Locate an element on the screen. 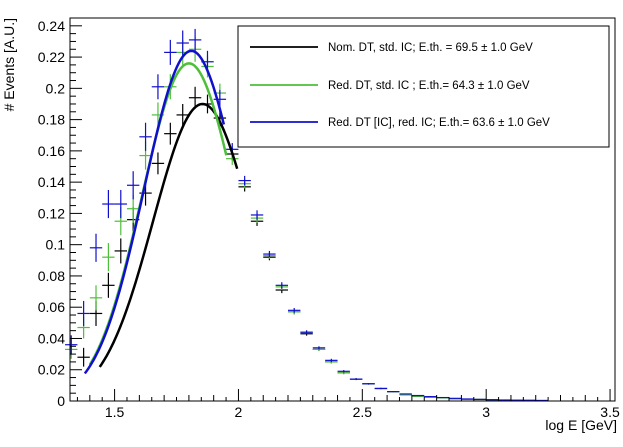 This screenshot has height=447, width=623. y-tick-label: 0.24 is located at coordinates (51, 26).